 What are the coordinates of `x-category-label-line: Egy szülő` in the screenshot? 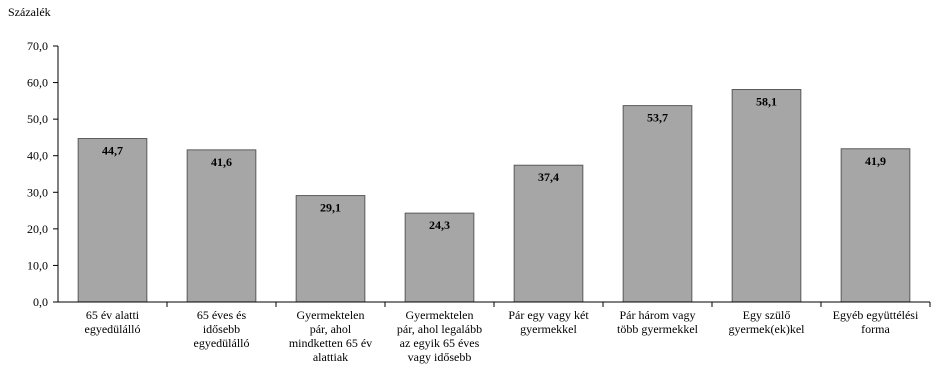 It's located at (767, 315).